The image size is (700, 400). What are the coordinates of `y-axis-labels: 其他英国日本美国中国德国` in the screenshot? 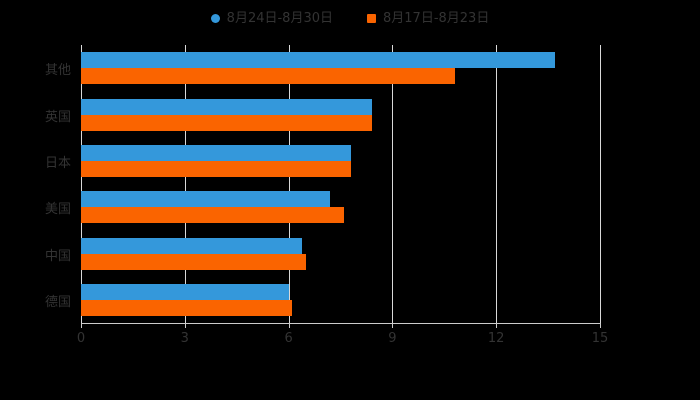 It's located at (35, 184).